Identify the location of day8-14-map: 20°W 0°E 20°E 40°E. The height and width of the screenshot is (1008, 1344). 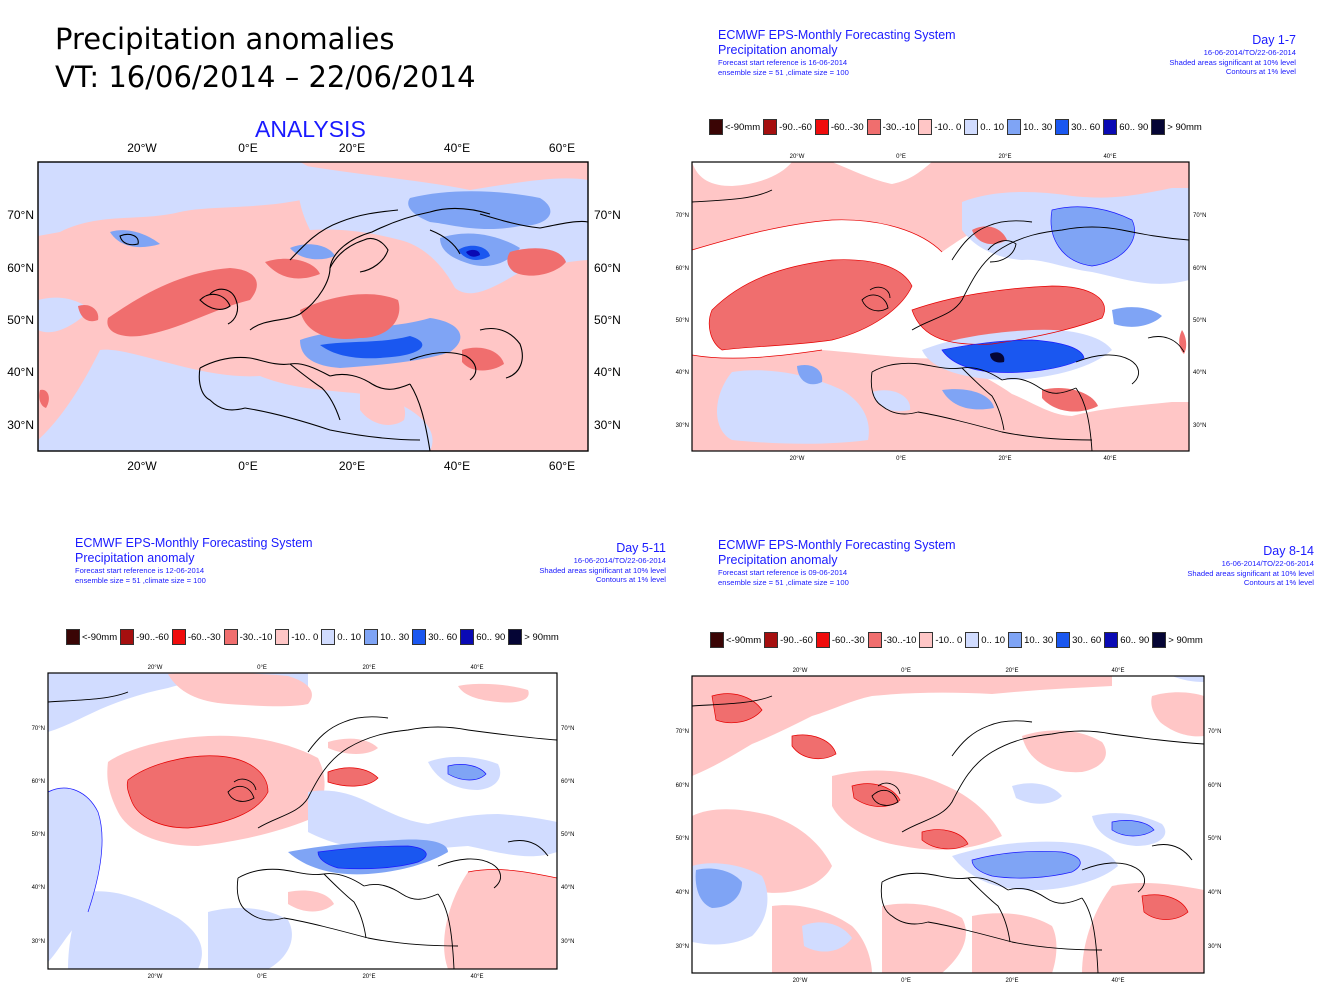
(949, 826).